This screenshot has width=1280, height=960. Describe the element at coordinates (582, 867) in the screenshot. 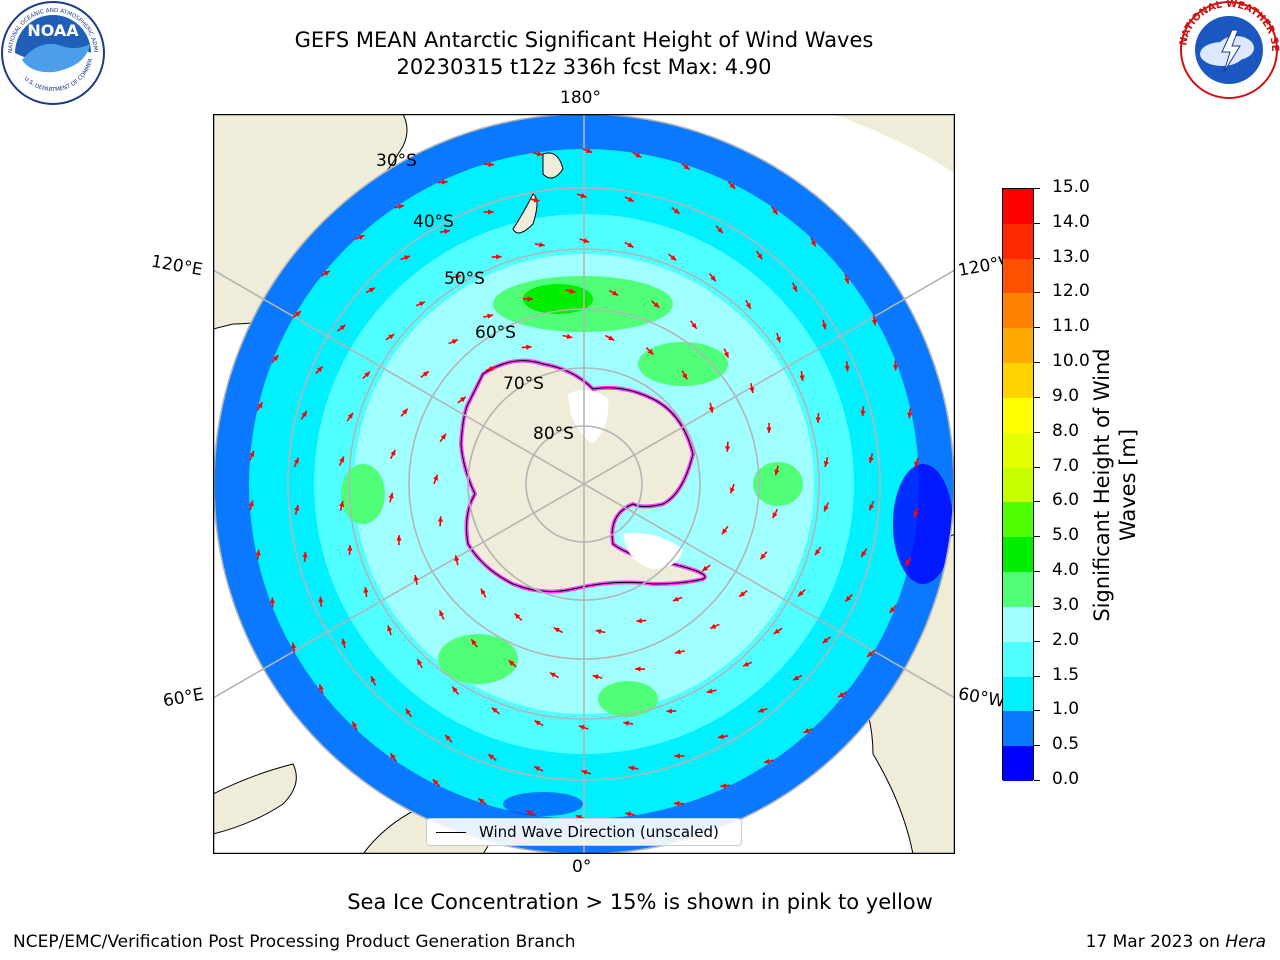

I see `lon-label-bottom: 0°` at that location.